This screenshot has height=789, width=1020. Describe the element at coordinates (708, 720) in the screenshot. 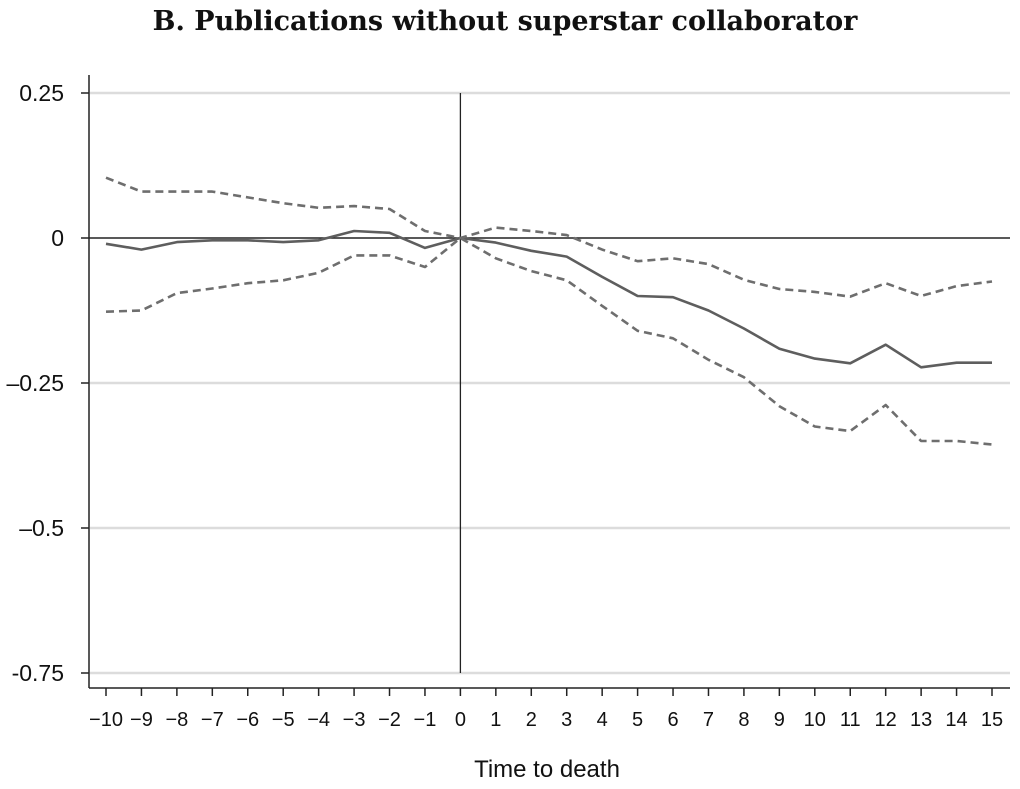

I see `x-tick-label: 7` at that location.